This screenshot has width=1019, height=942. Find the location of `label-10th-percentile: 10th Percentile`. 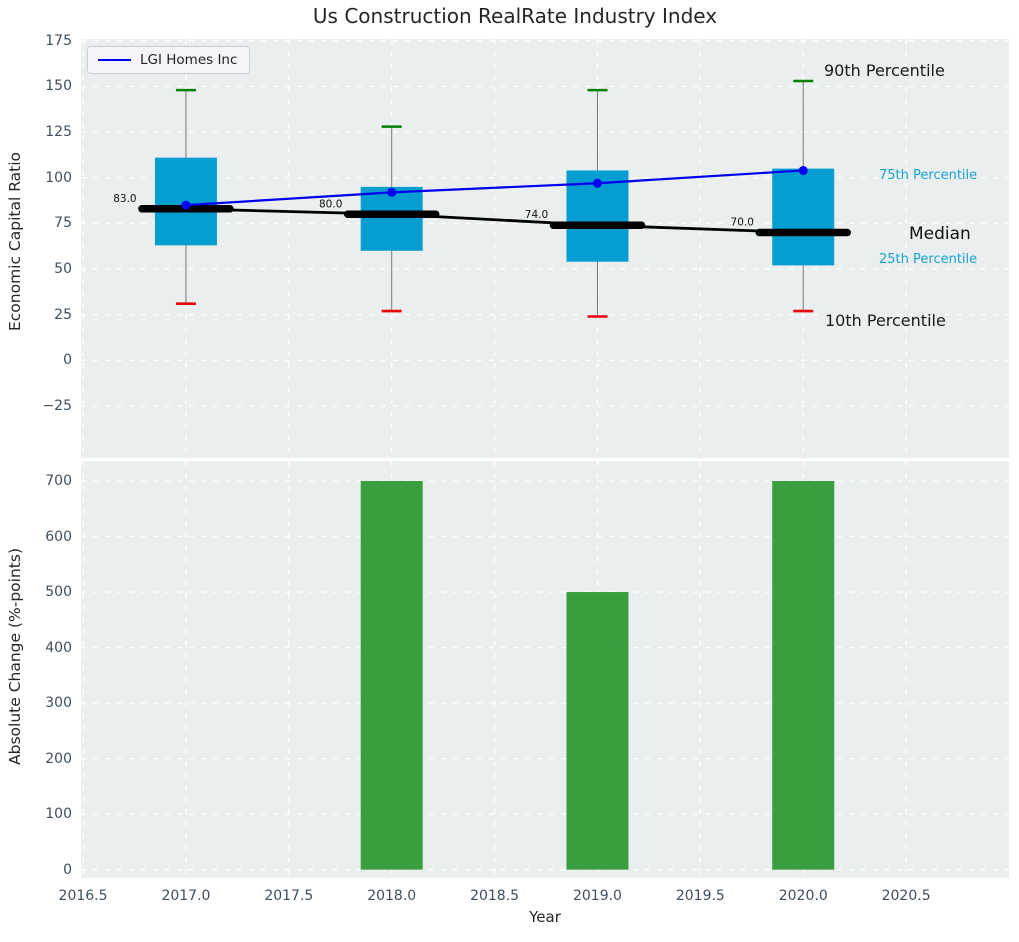

label-10th-percentile: 10th Percentile is located at coordinates (885, 320).